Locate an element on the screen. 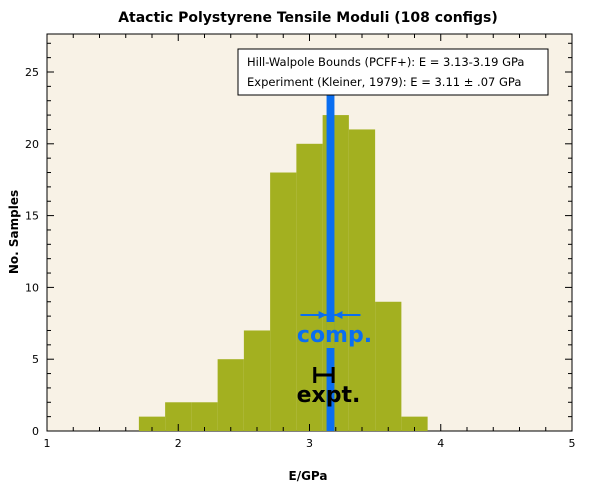 This screenshot has width=600, height=495. experiment-error-bar is located at coordinates (324, 375).